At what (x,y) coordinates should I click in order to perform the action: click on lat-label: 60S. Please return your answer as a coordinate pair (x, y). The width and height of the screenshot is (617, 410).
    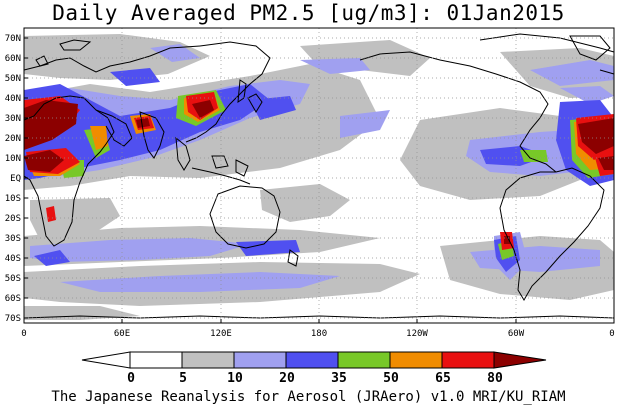
    Looking at the image, I should click on (13, 299).